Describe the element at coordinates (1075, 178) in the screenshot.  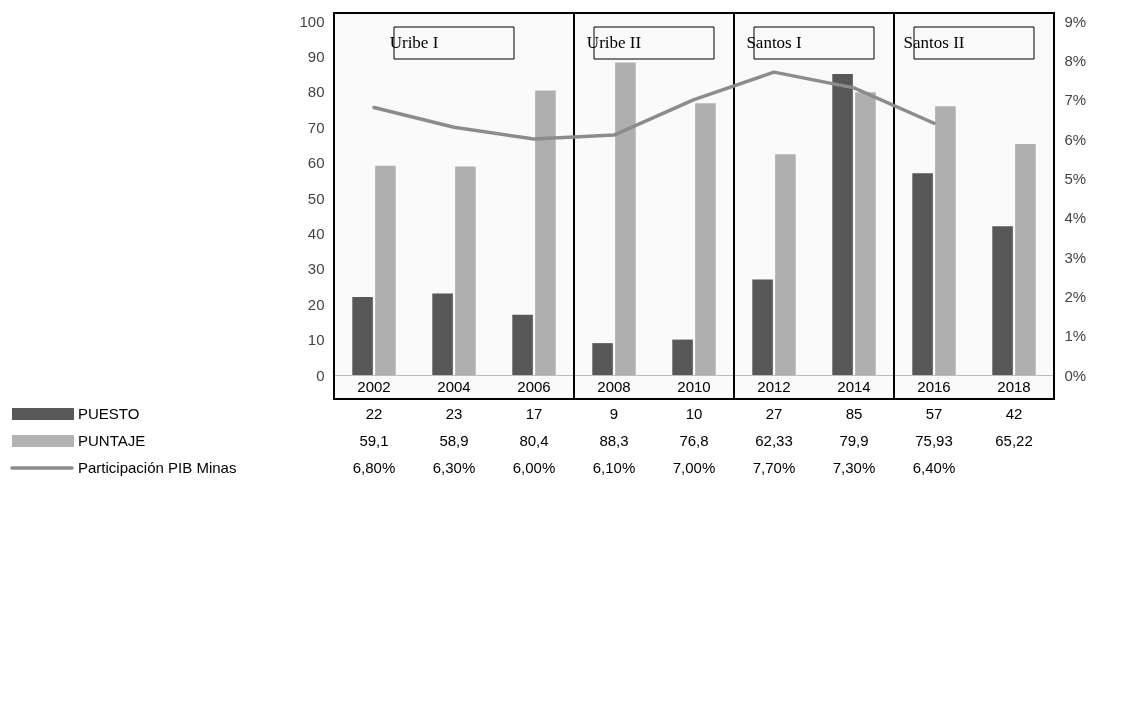
I see `y2-tick-label: 5%` at that location.